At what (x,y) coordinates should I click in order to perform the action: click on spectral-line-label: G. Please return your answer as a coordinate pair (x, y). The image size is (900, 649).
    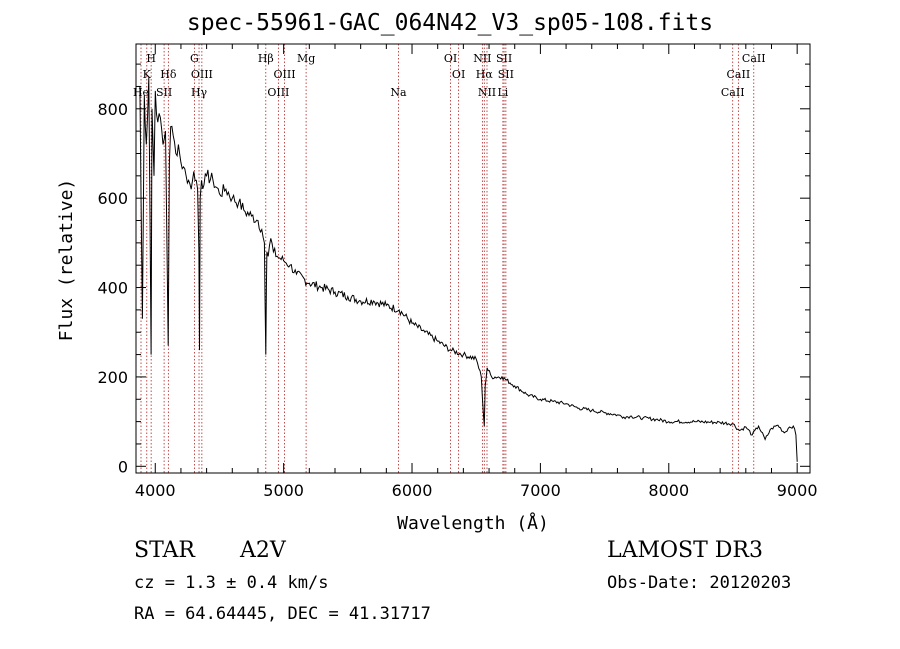
    Looking at the image, I should click on (194, 58).